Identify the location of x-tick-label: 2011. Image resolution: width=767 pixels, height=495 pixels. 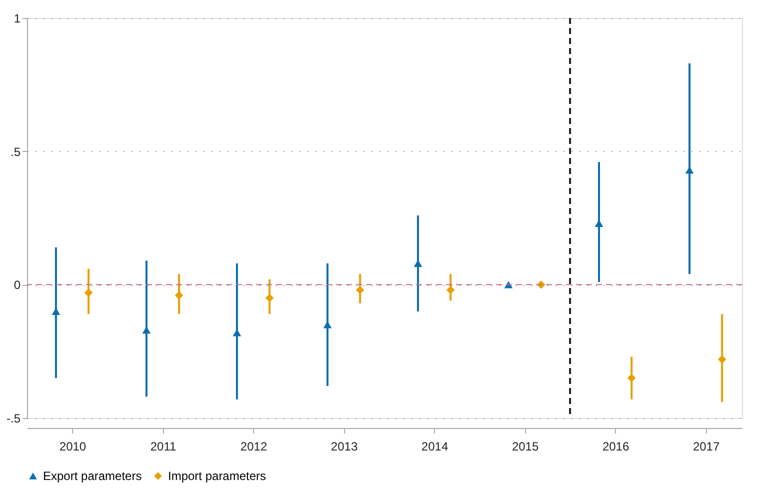
(163, 447).